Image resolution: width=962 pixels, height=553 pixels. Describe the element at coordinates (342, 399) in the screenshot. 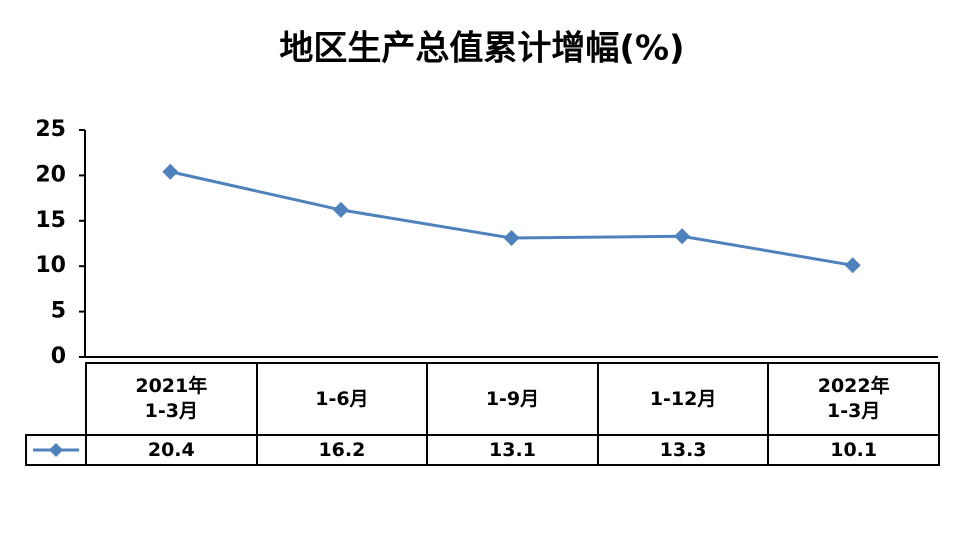

I see `category-cell: 1-6月` at that location.